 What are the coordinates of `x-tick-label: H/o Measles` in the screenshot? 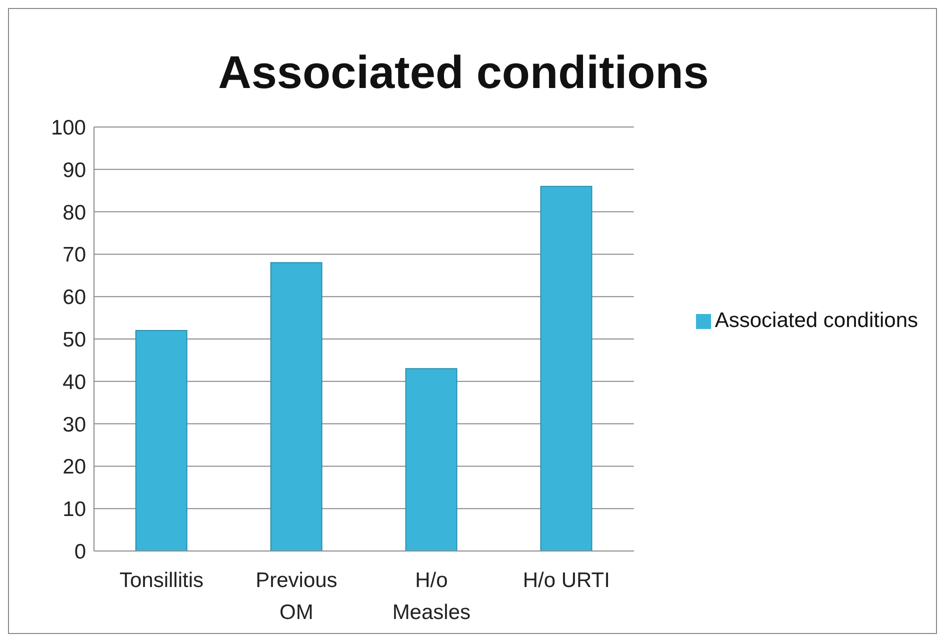 It's located at (431, 596).